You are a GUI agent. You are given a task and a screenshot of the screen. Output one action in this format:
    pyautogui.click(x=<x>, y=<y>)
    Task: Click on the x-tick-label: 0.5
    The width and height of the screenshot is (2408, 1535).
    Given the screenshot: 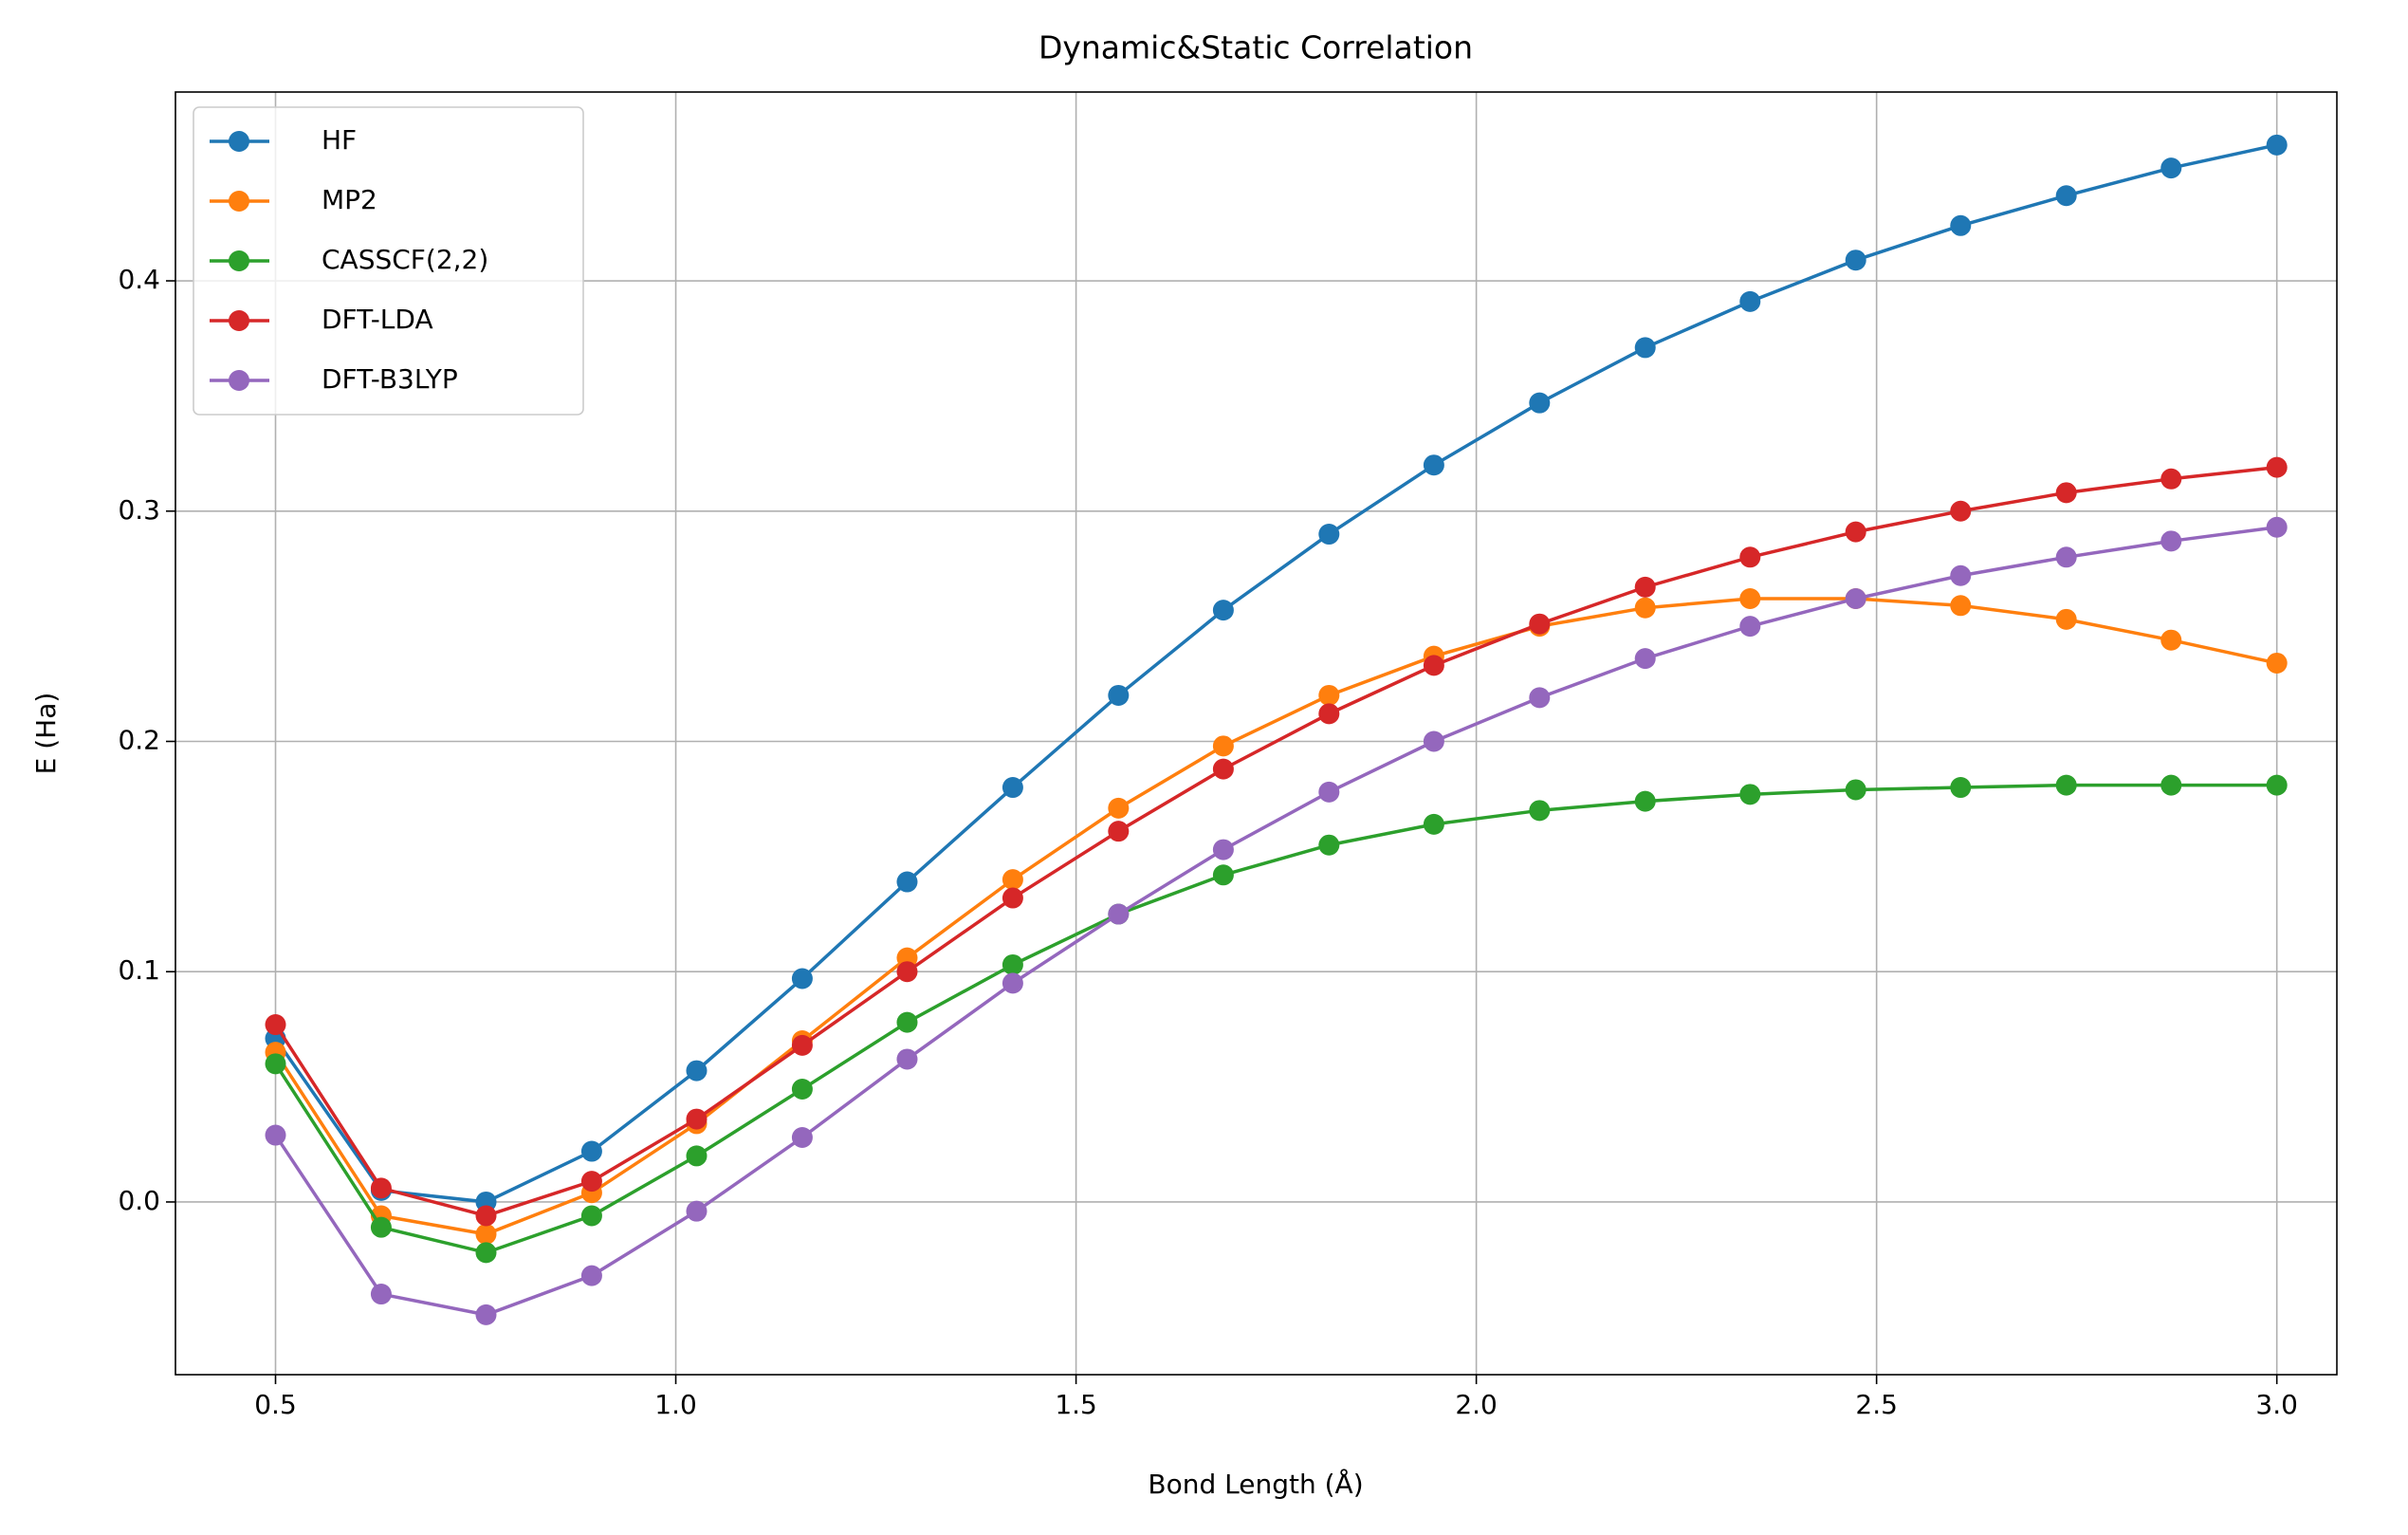 What is the action you would take?
    pyautogui.click(x=275, y=1404)
    